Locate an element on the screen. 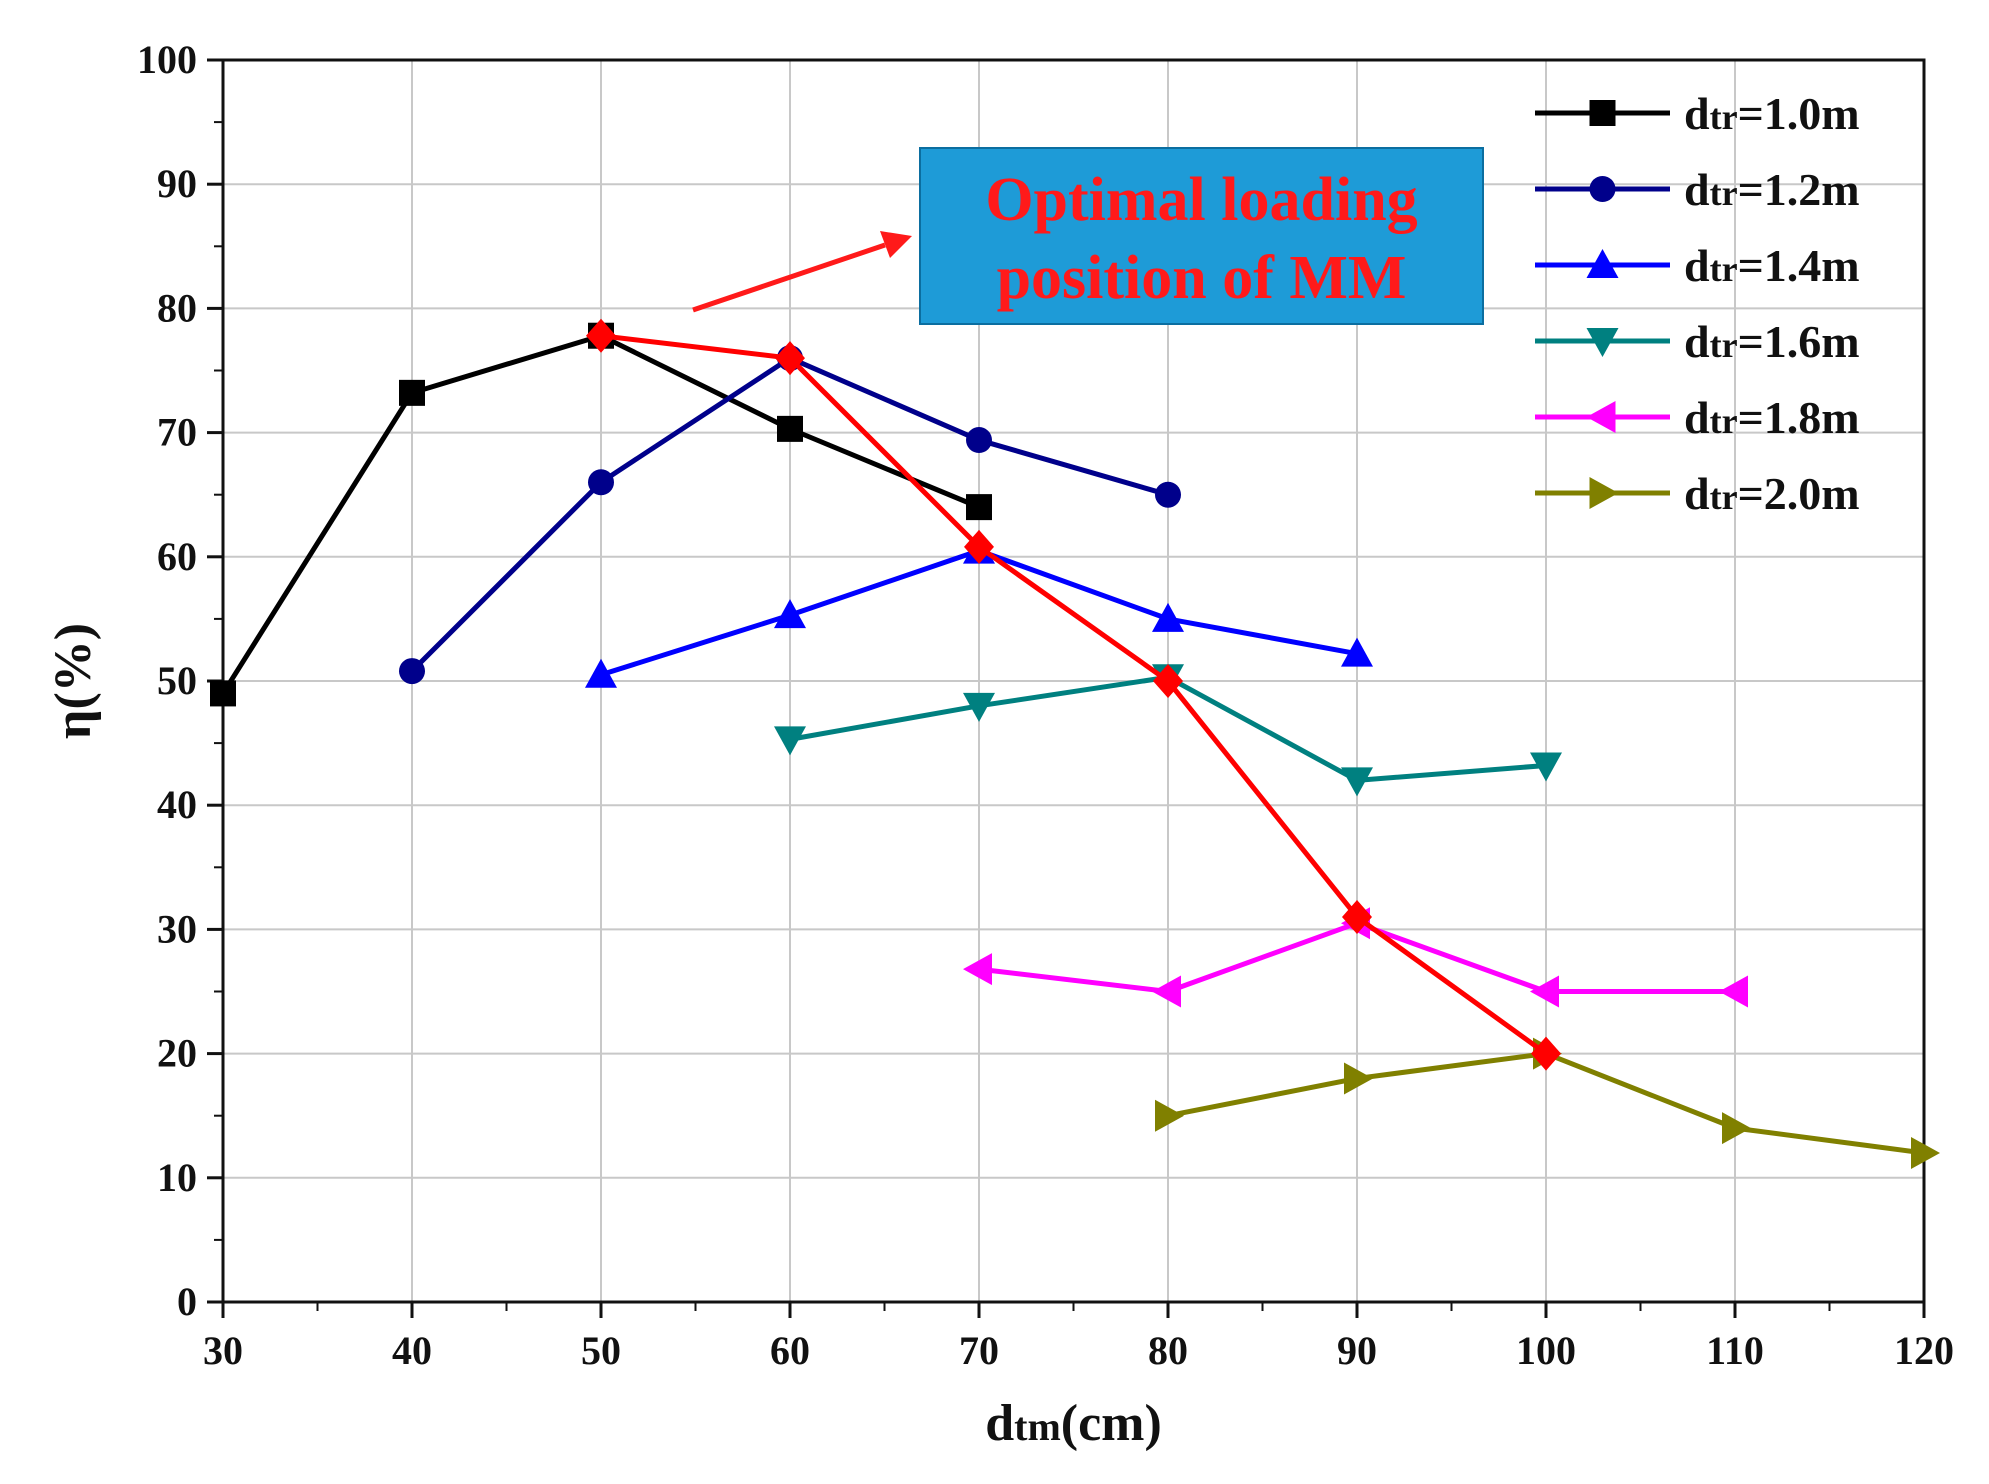 The image size is (1989, 1484). legend-item: dtr=2.0m is located at coordinates (1697, 493).